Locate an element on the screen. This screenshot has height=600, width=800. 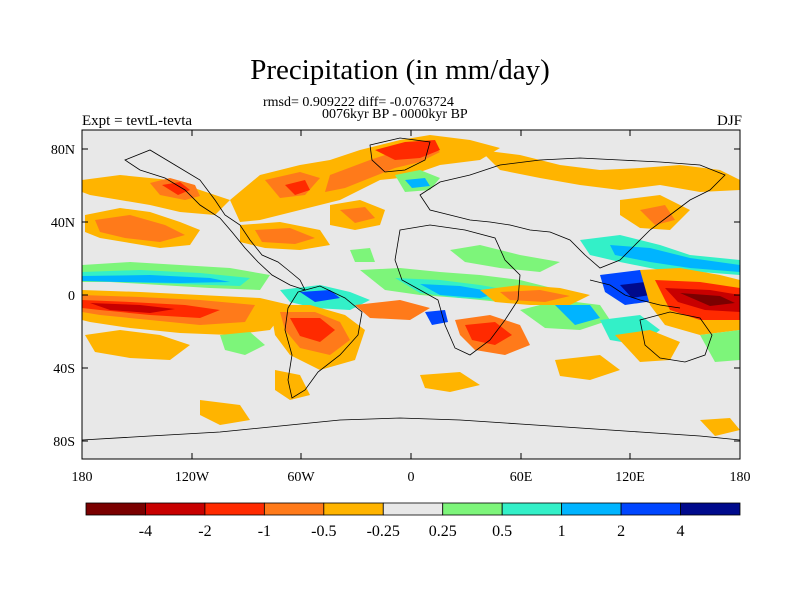
lat-tick-label: 40S is located at coordinates (64, 369).